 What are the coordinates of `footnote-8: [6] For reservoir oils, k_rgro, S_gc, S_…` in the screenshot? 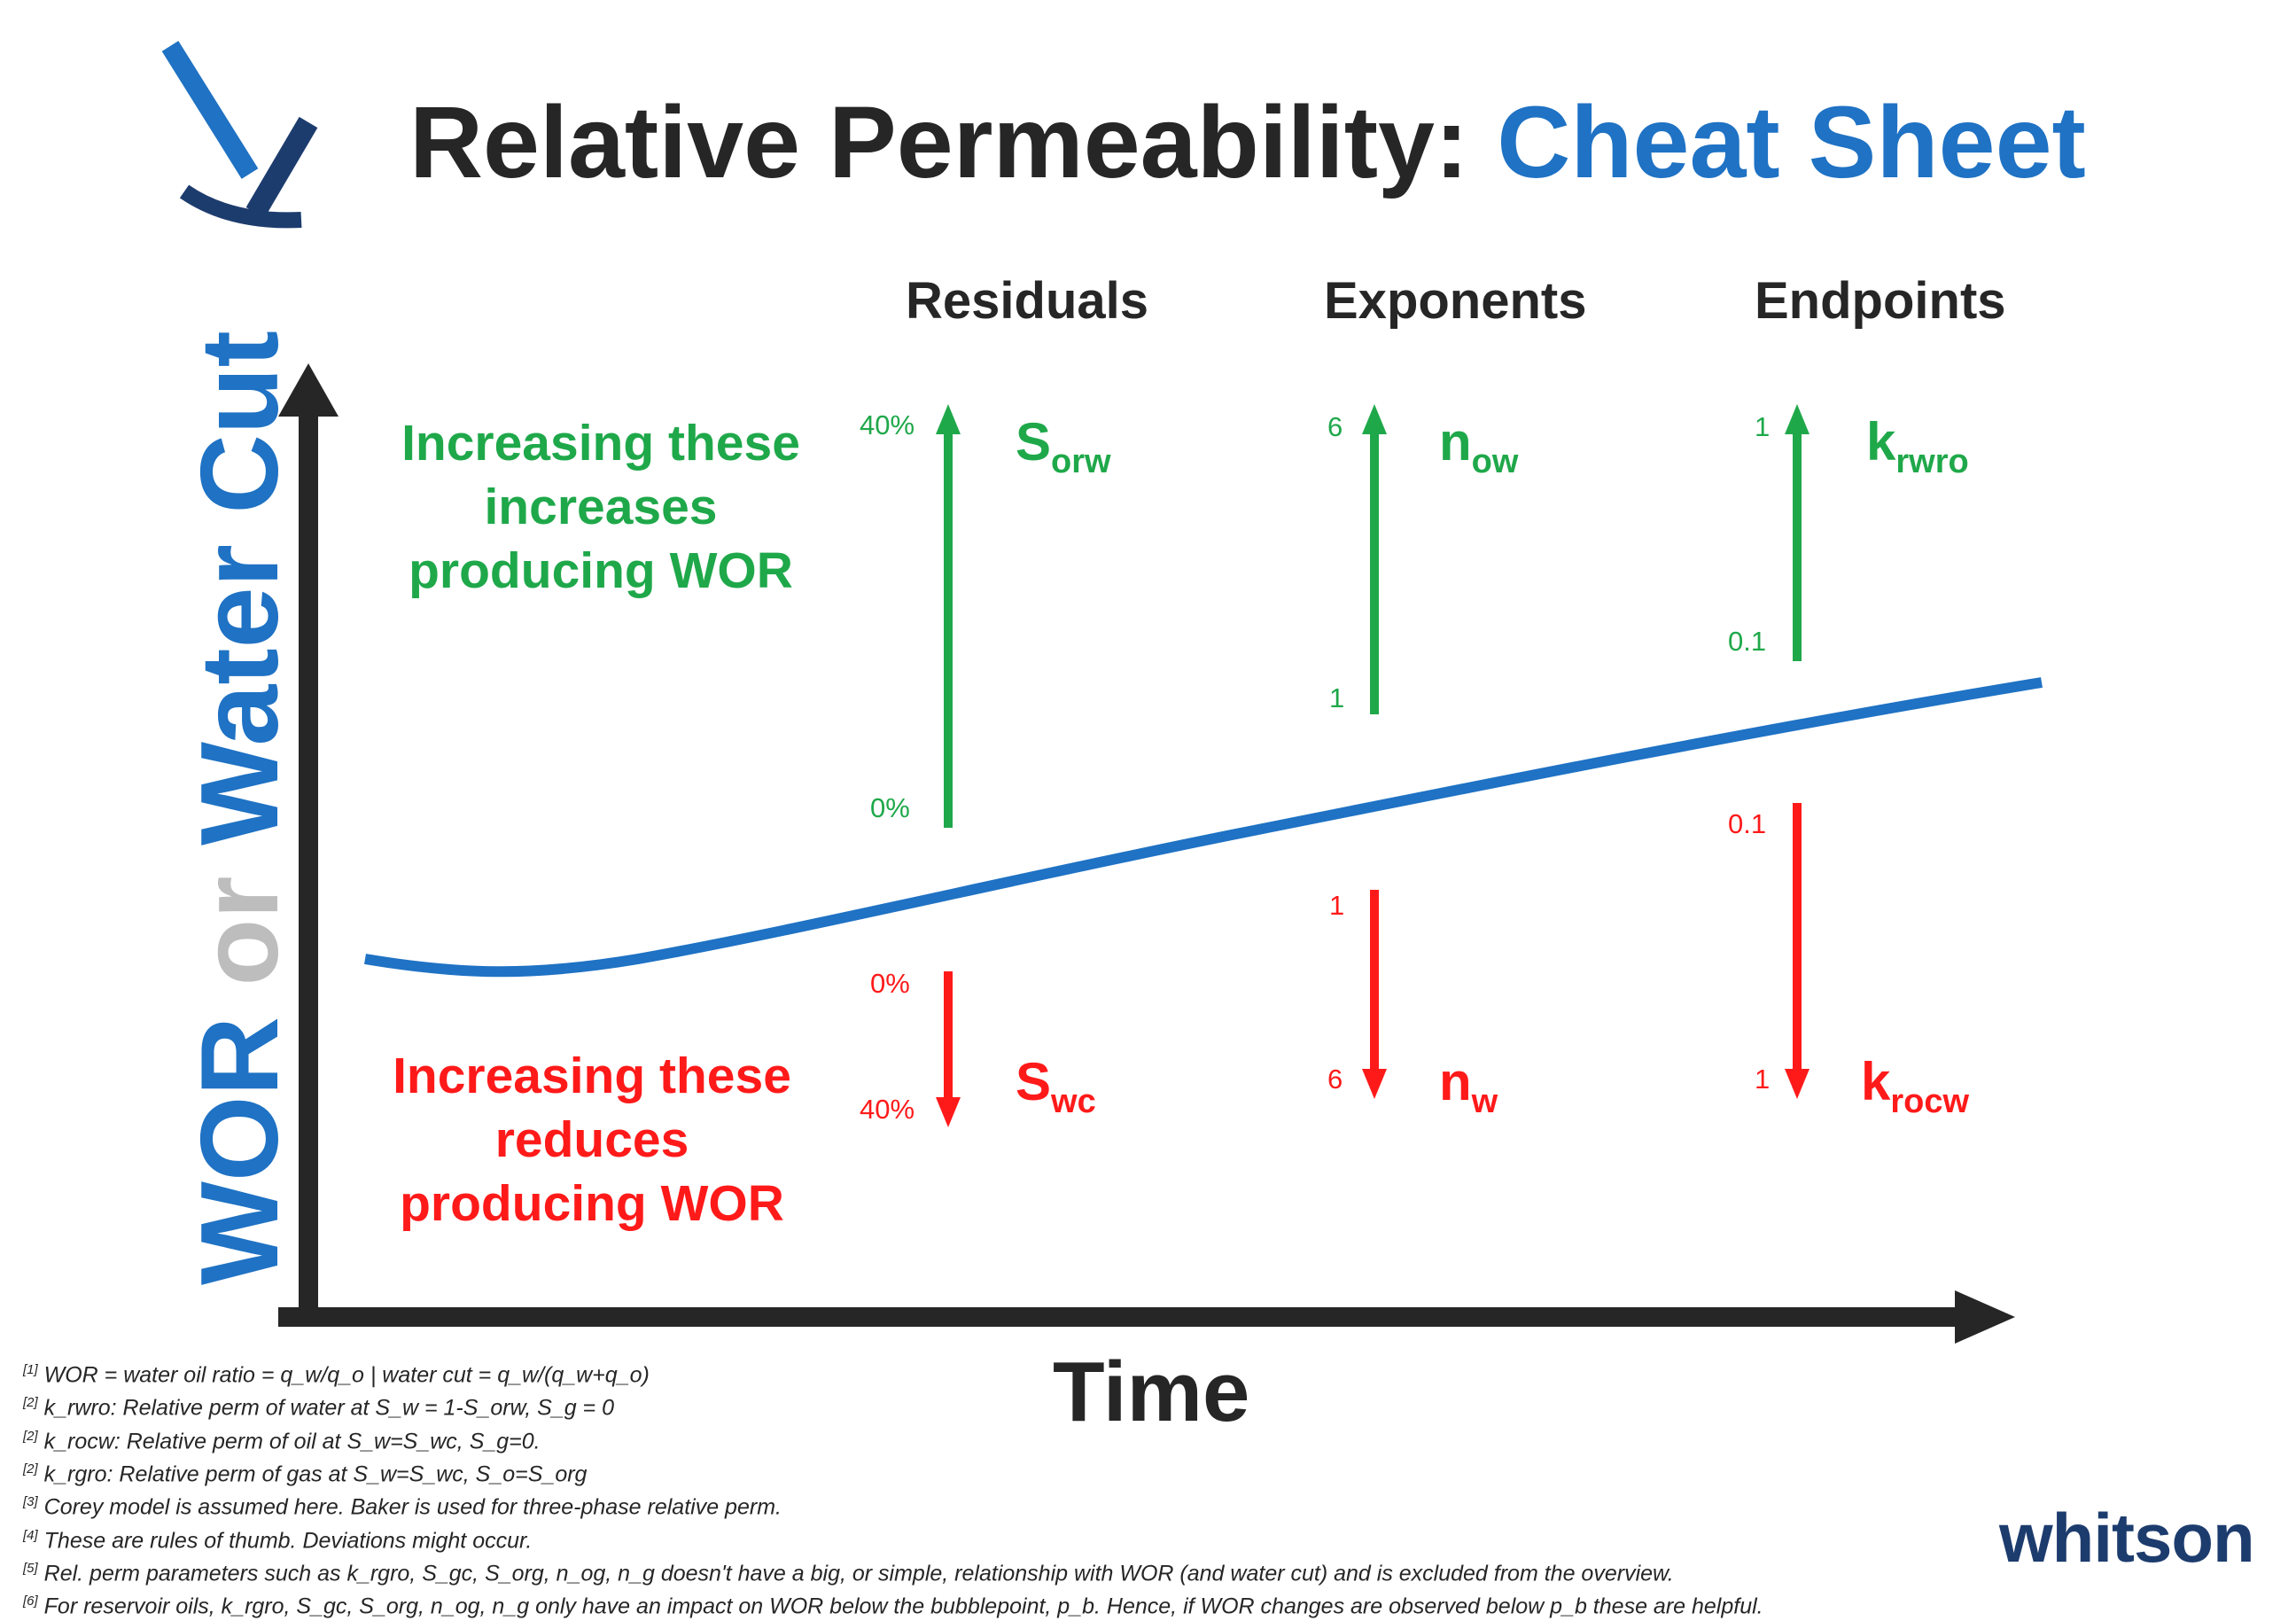 It's located at (893, 1607).